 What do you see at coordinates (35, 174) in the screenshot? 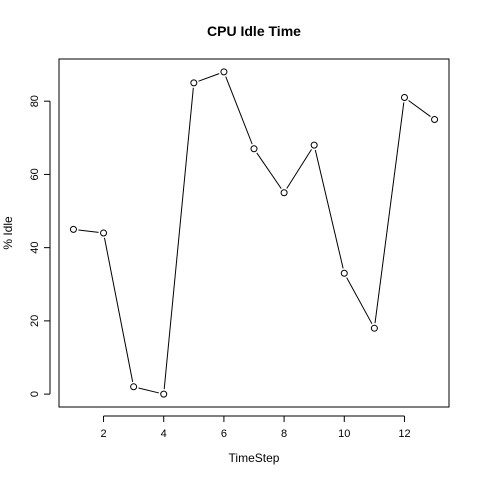
I see `y-tick-label: 60` at bounding box center [35, 174].